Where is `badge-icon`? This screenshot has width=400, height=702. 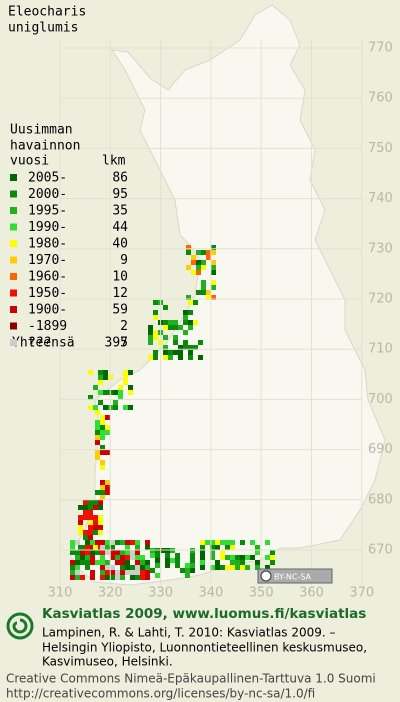 badge-icon is located at coordinates (266, 576).